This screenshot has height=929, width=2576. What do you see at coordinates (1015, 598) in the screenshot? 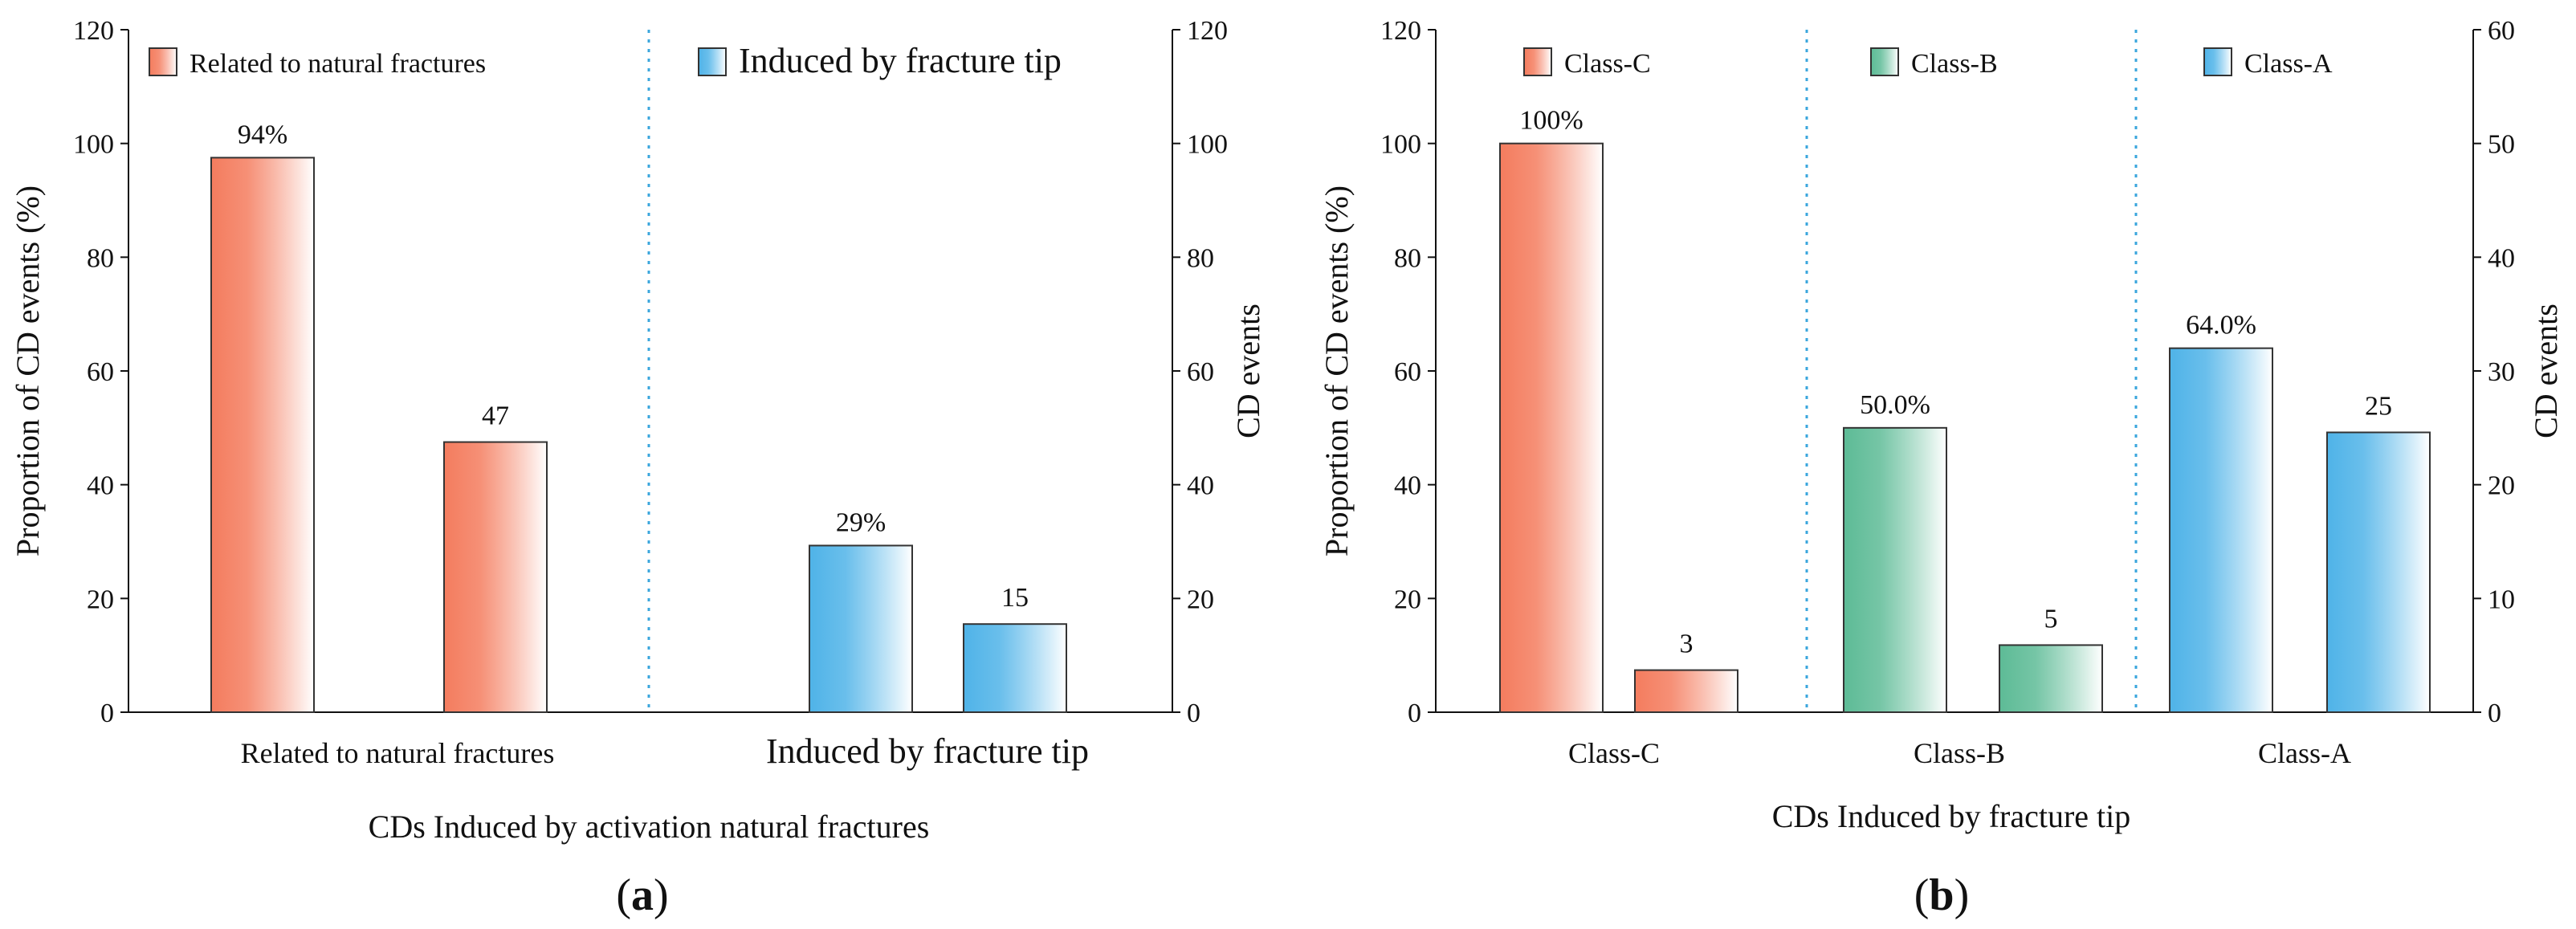
I see `data-label-count: 15` at bounding box center [1015, 598].